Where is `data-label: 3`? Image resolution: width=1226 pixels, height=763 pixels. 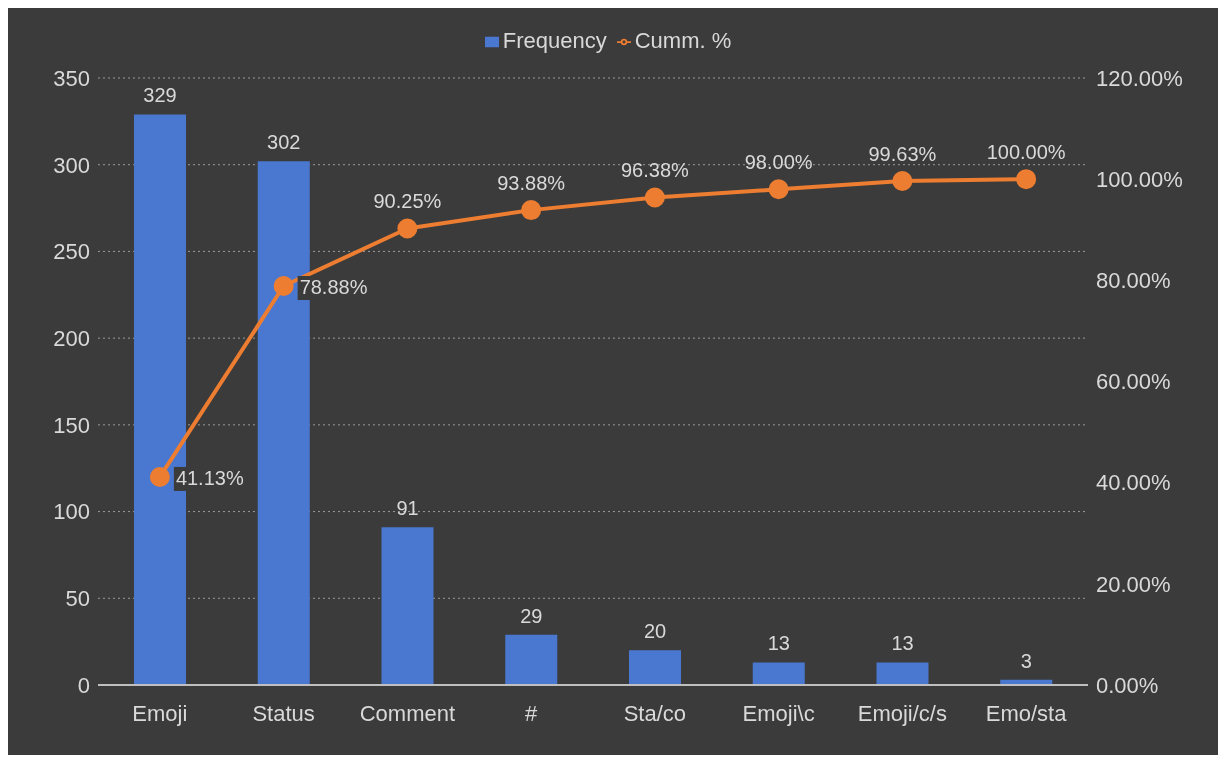
data-label: 3 is located at coordinates (1026, 660).